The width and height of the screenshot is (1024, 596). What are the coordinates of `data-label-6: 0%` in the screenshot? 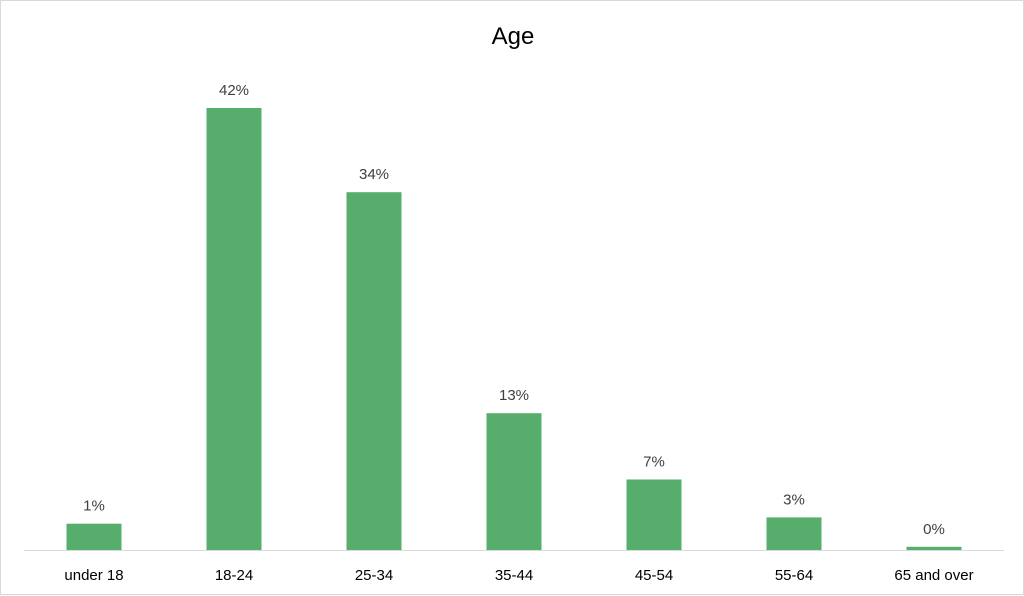 It's located at (934, 529).